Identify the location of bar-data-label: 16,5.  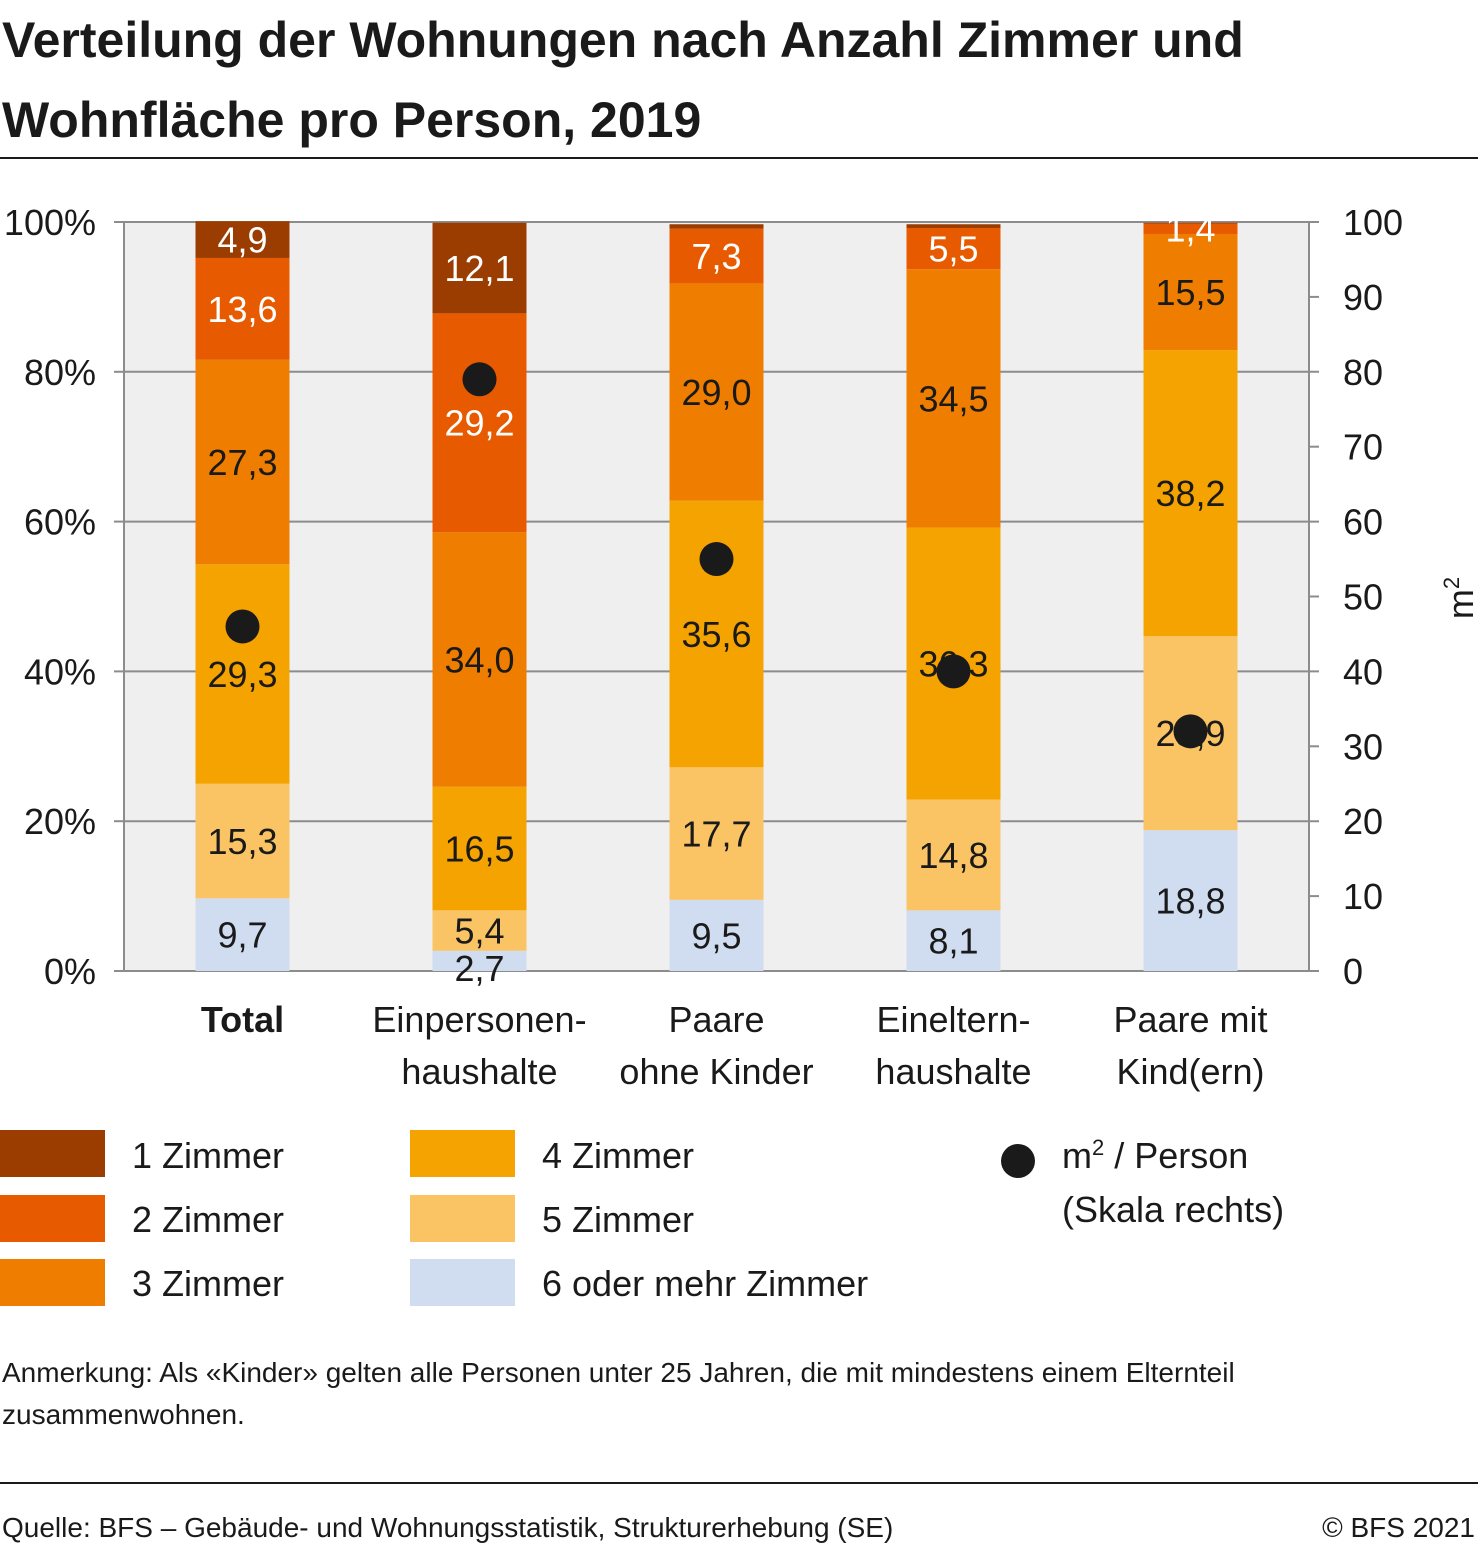
(479, 849).